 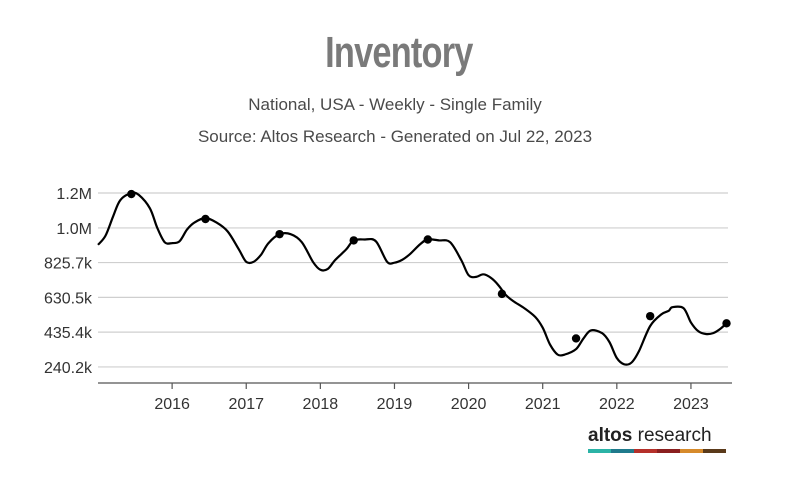 I want to click on chart-title: Inventory, so click(x=399, y=52).